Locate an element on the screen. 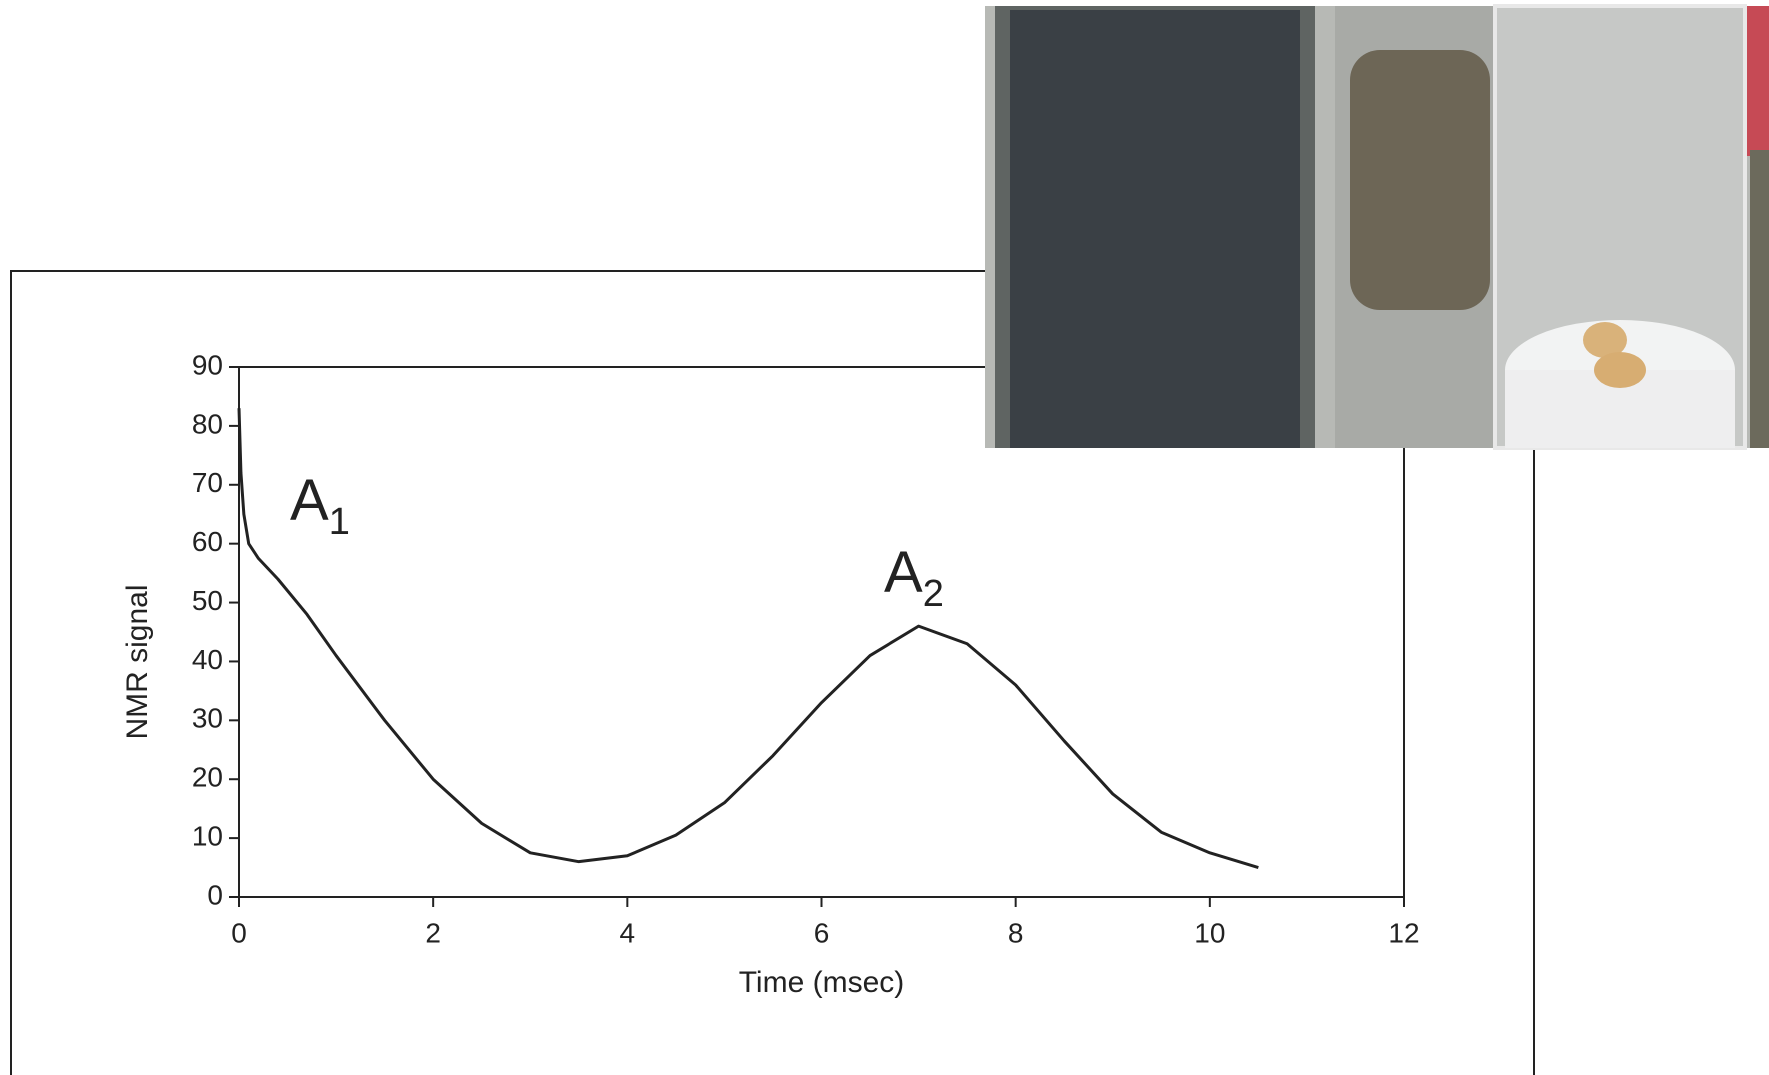 The height and width of the screenshot is (1075, 1769). x-tick-label: 4 is located at coordinates (628, 932).